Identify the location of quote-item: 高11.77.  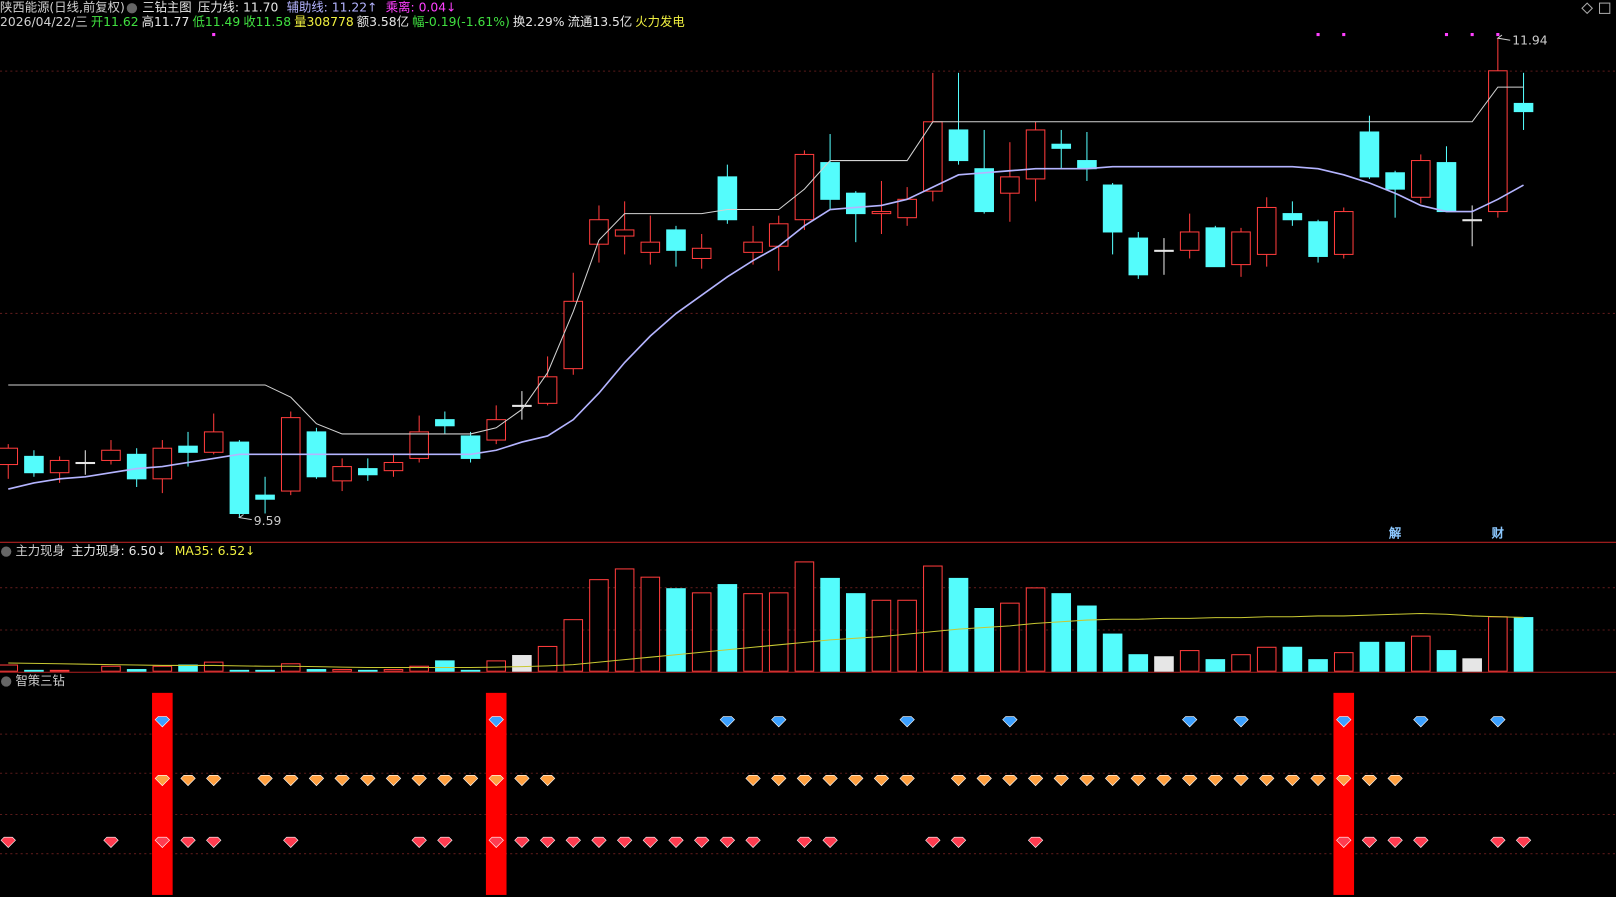
(166, 21).